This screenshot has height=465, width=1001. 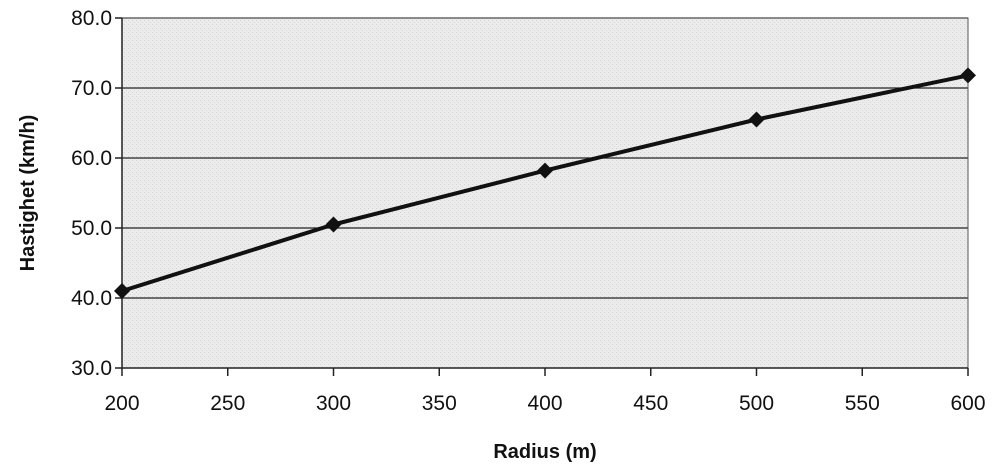 What do you see at coordinates (28, 193) in the screenshot?
I see `y-axis-title: Hastighet (km/h)` at bounding box center [28, 193].